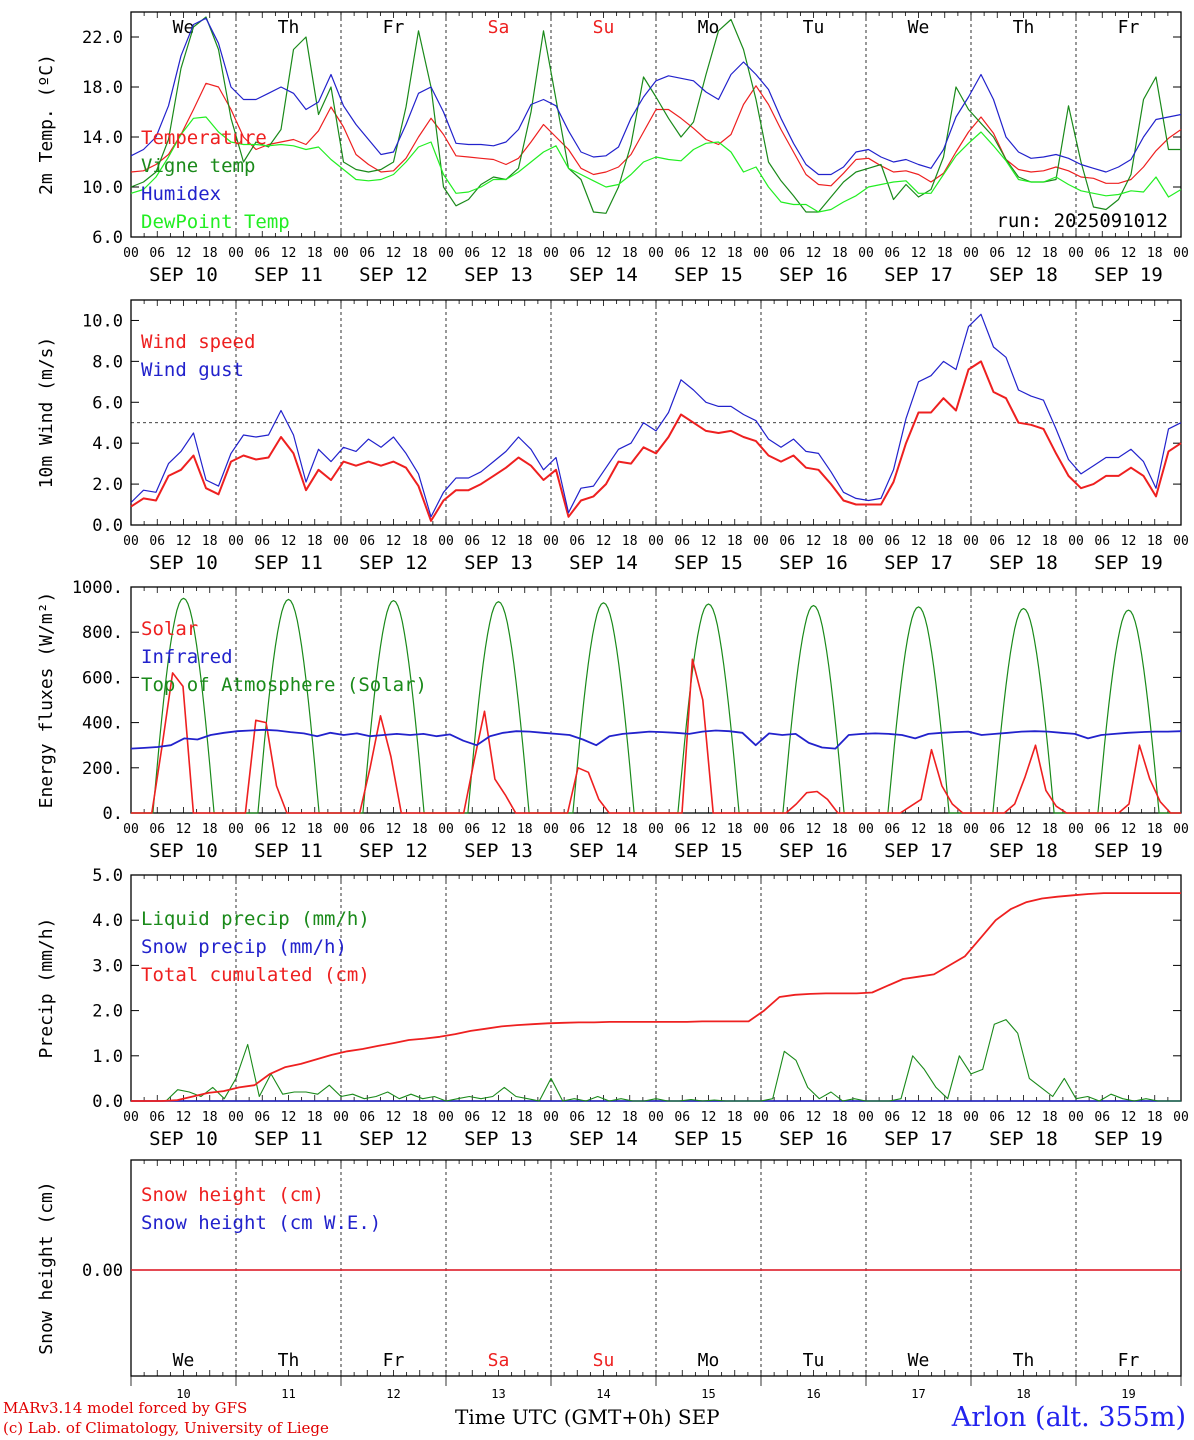 Image resolution: width=1194 pixels, height=1440 pixels. What do you see at coordinates (656, 997) in the screenshot?
I see `series-line-total-cumulated` at bounding box center [656, 997].